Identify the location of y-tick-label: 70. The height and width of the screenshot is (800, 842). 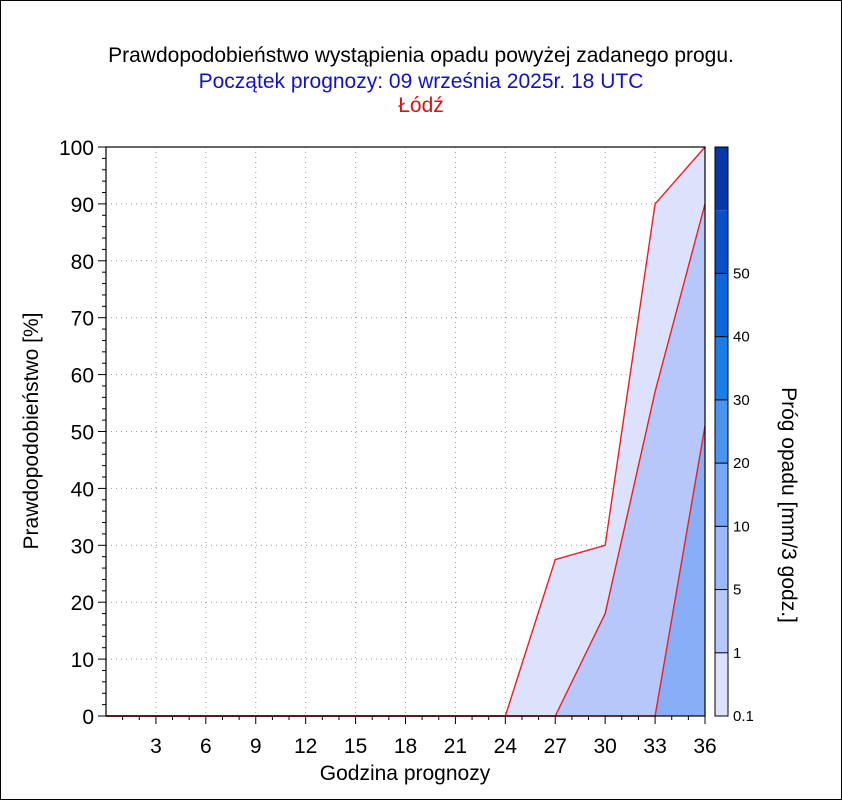
(82, 319).